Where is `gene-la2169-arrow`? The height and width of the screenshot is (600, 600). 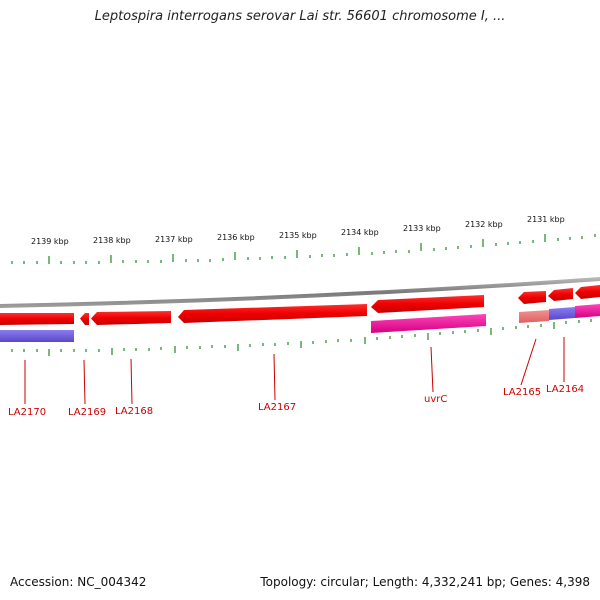
gene-la2169-arrow is located at coordinates (84, 319).